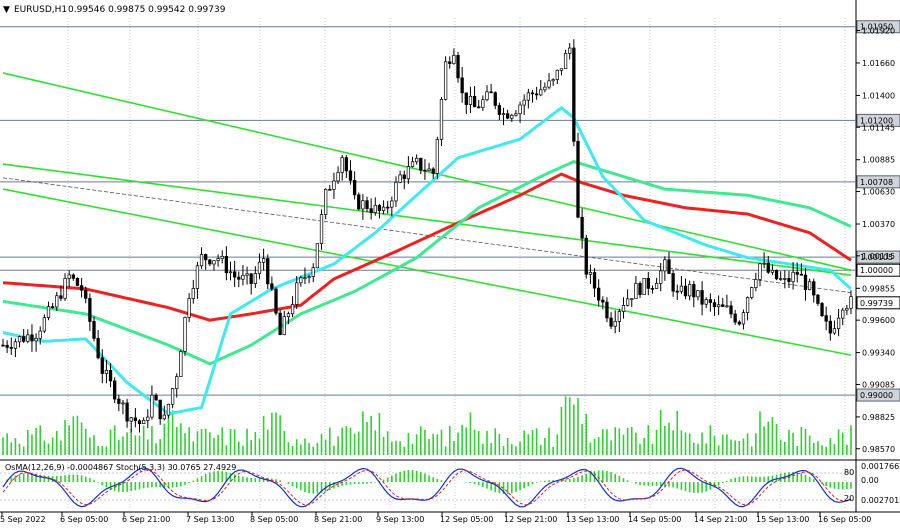 The width and height of the screenshot is (900, 528). I want to click on osc-axis-label: 0.00176626, so click(880, 466).